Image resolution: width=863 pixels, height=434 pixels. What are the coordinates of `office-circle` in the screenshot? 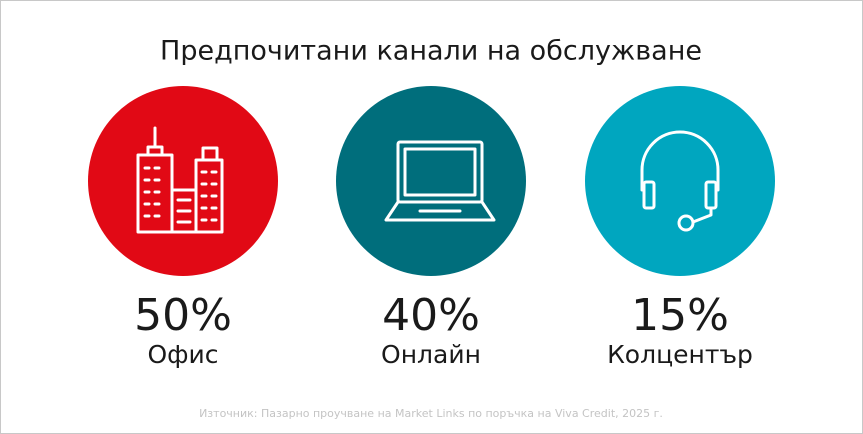 It's located at (183, 181).